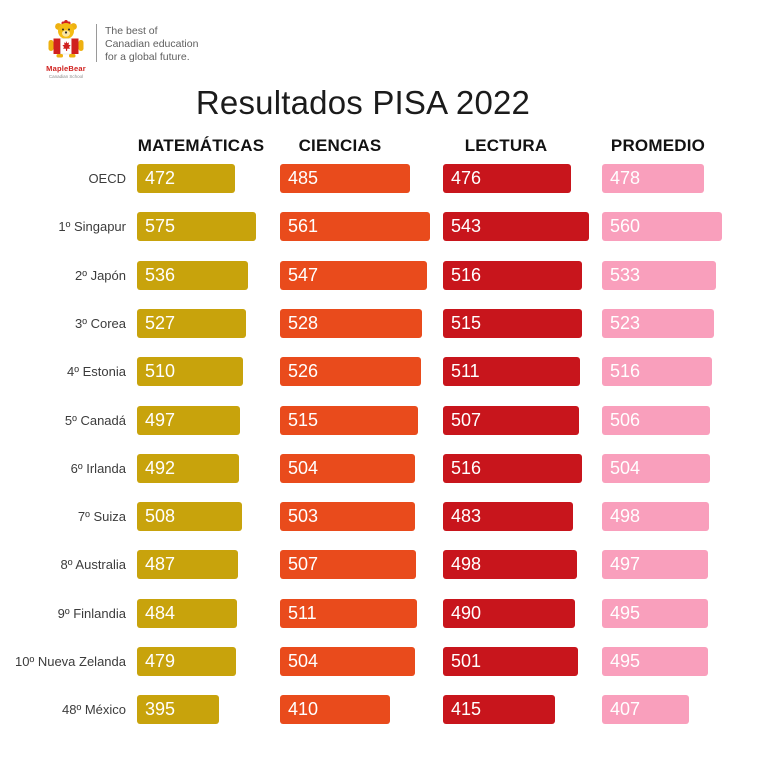 This screenshot has height=768, width=768. What do you see at coordinates (187, 564) in the screenshot?
I see `bar-matemáticas: 487` at bounding box center [187, 564].